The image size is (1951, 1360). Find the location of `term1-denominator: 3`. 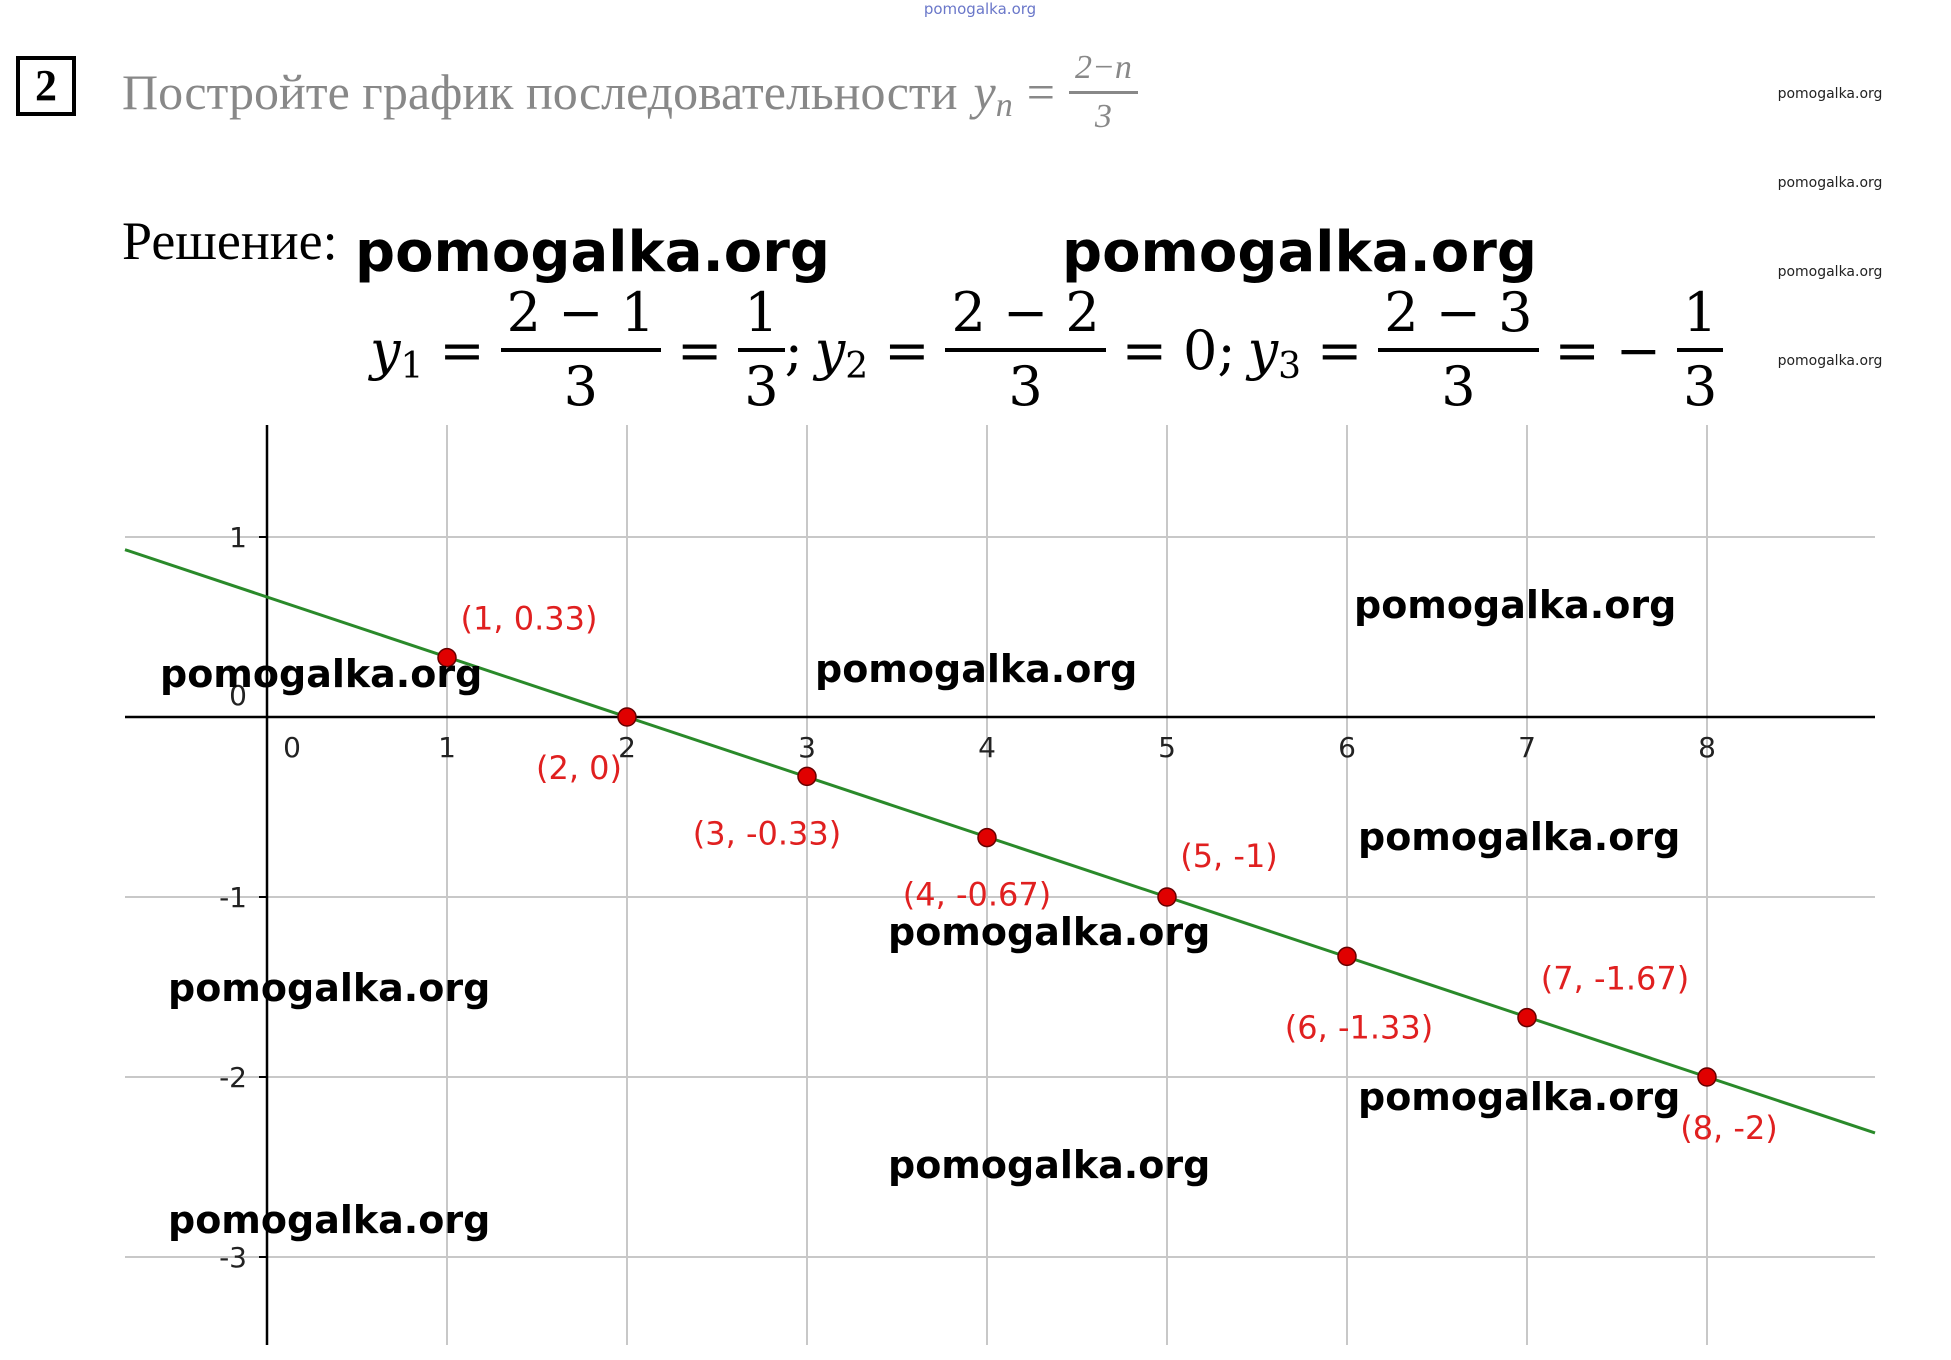

term1-denominator: 3 is located at coordinates (580, 386).